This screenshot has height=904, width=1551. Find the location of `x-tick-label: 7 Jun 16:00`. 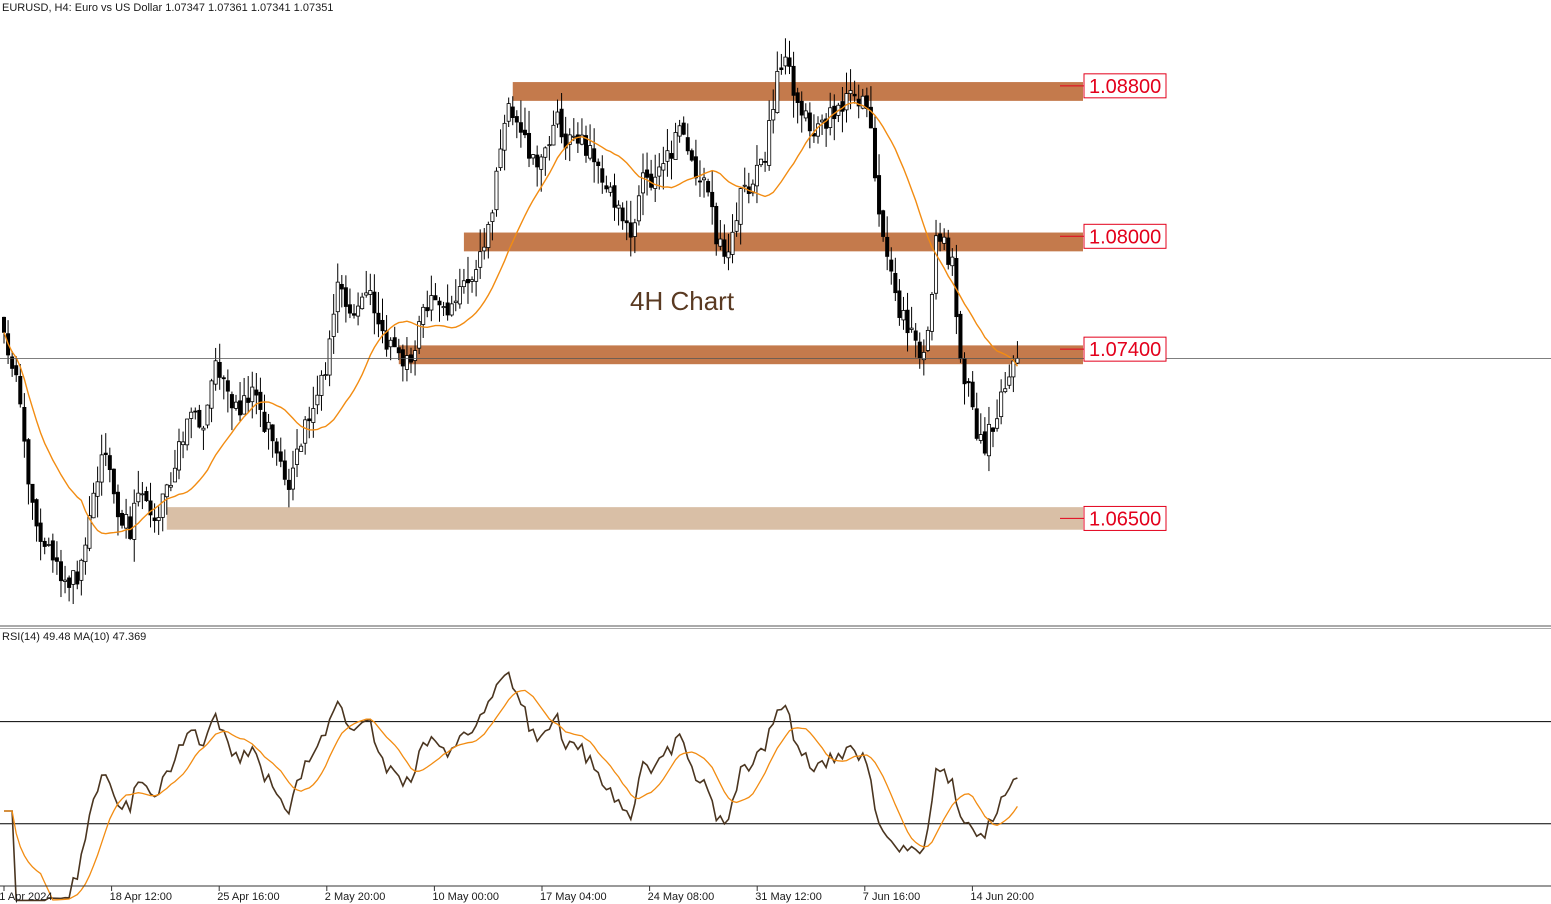

x-tick-label: 7 Jun 16:00 is located at coordinates (892, 897).